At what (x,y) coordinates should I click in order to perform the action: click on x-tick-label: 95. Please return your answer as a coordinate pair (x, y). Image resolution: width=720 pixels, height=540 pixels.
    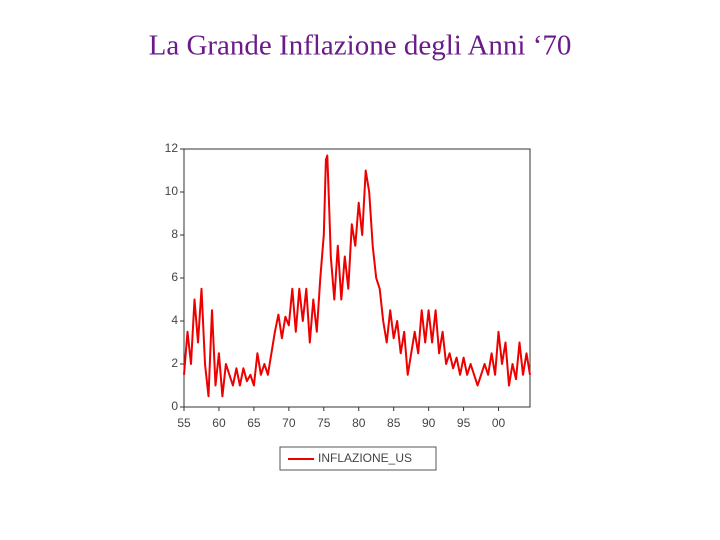
    Looking at the image, I should click on (464, 423).